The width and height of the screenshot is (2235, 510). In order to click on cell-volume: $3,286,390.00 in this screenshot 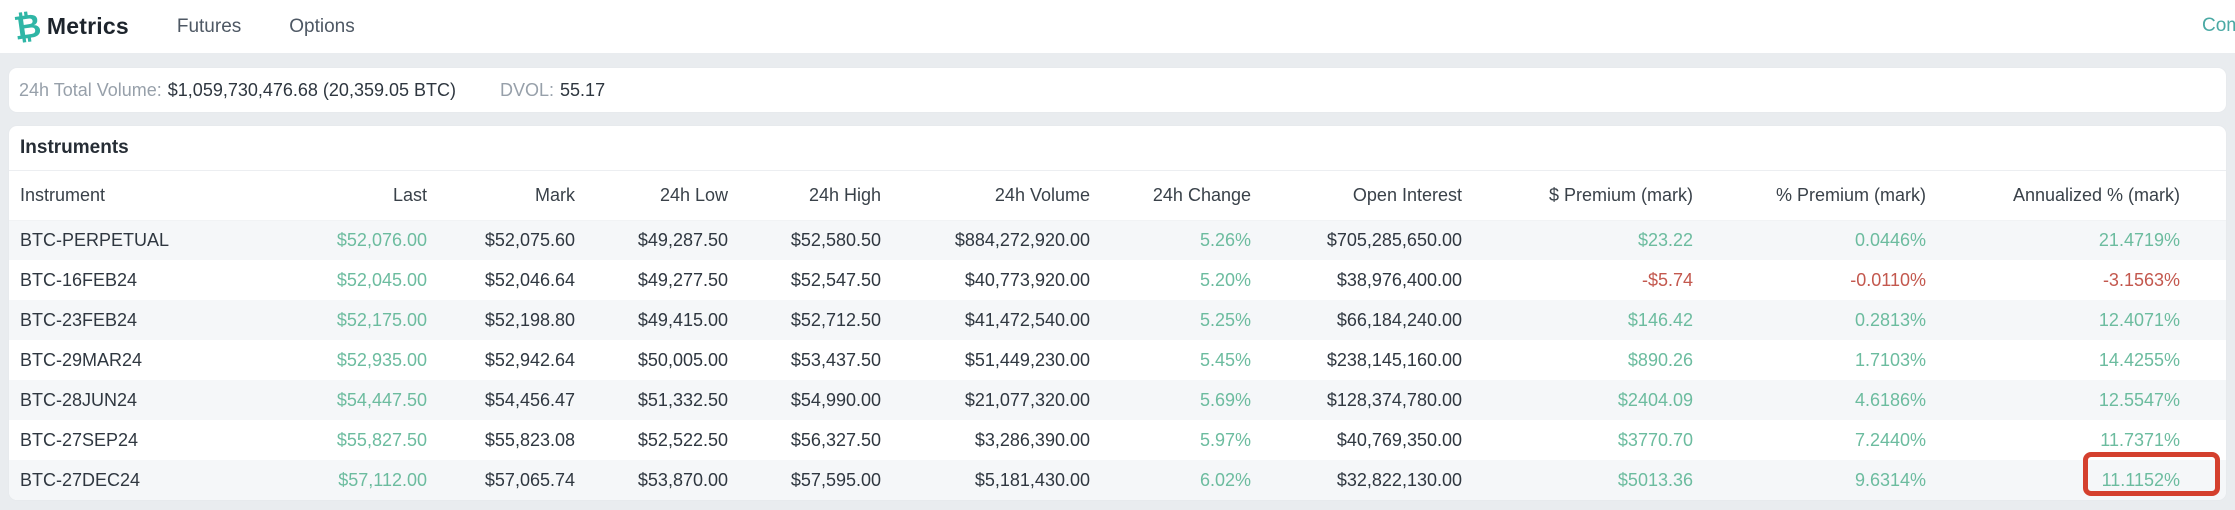, I will do `click(1032, 439)`.